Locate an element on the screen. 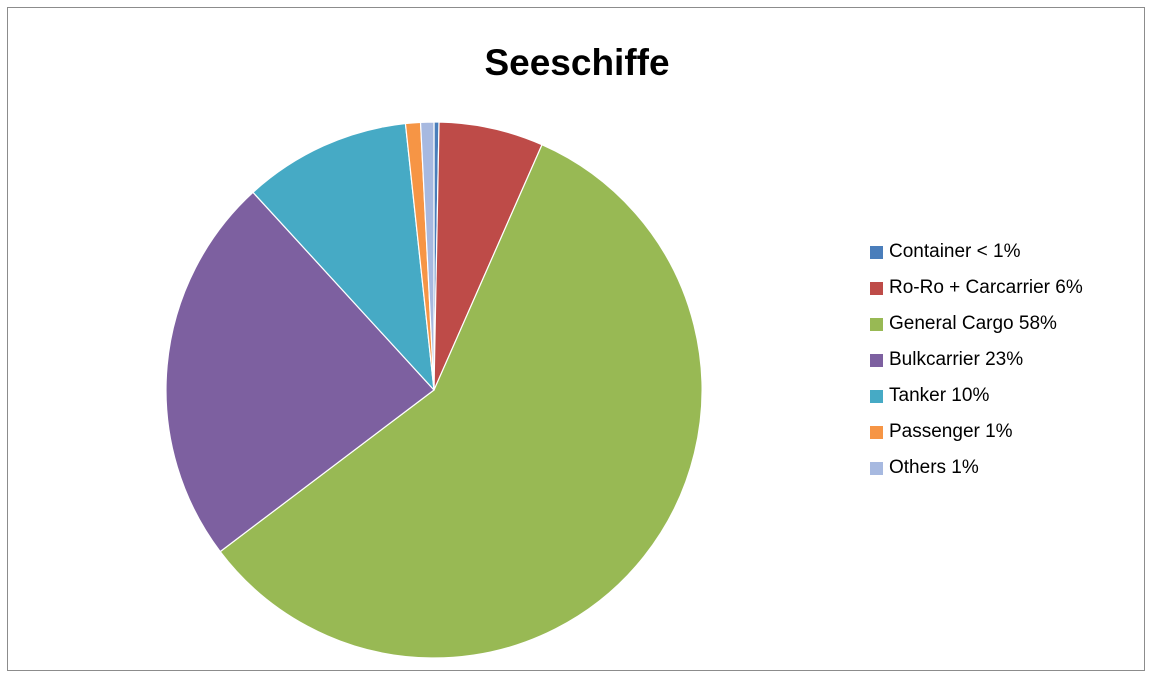 The width and height of the screenshot is (1152, 678). legend-item-1: Ro-Ro + Carcarrier 6% is located at coordinates (976, 288).